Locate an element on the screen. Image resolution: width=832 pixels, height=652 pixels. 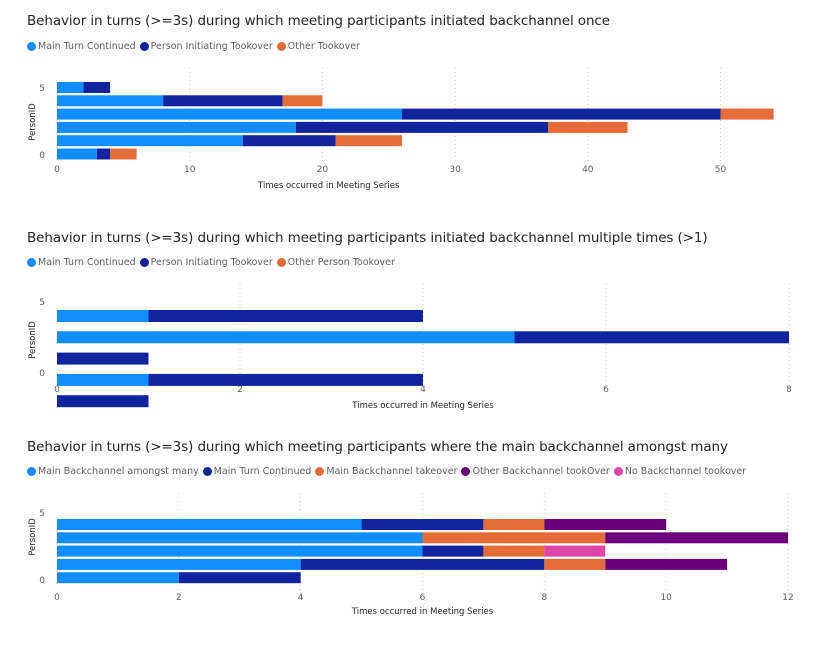
legend-item: Other Person Tookover is located at coordinates (335, 262).